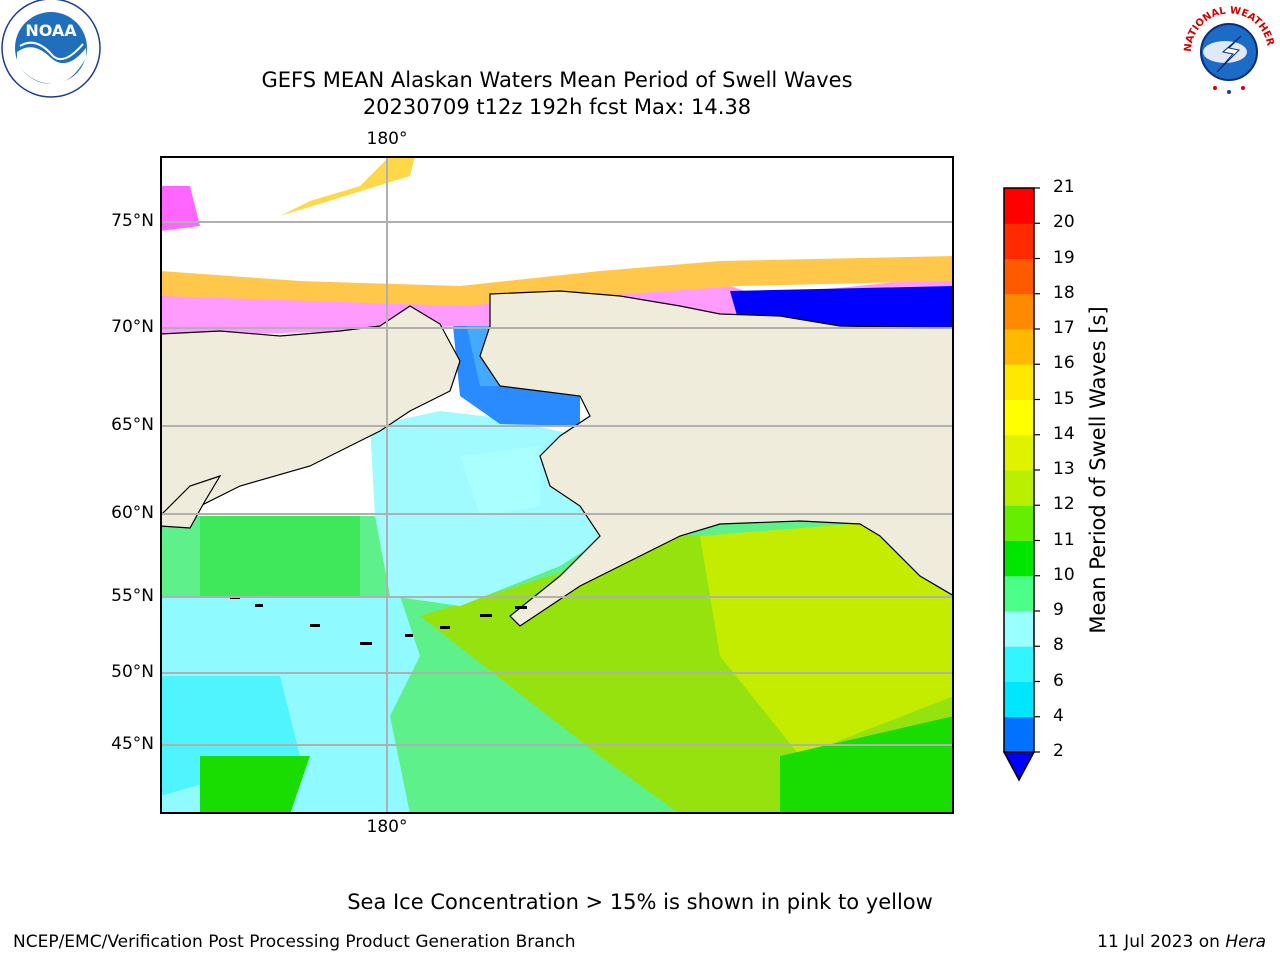  I want to click on colorbar-level-label: 20, so click(1064, 222).